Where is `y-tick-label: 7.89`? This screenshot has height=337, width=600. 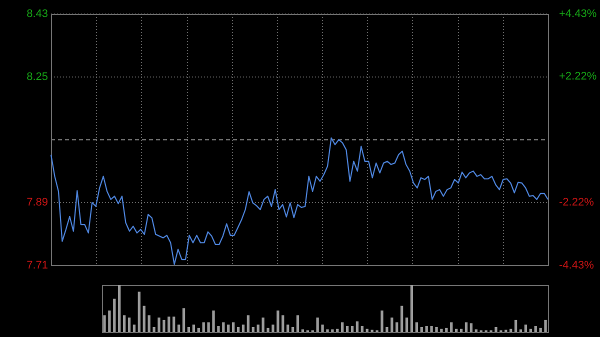
y-tick-label: 7.89 is located at coordinates (37, 202).